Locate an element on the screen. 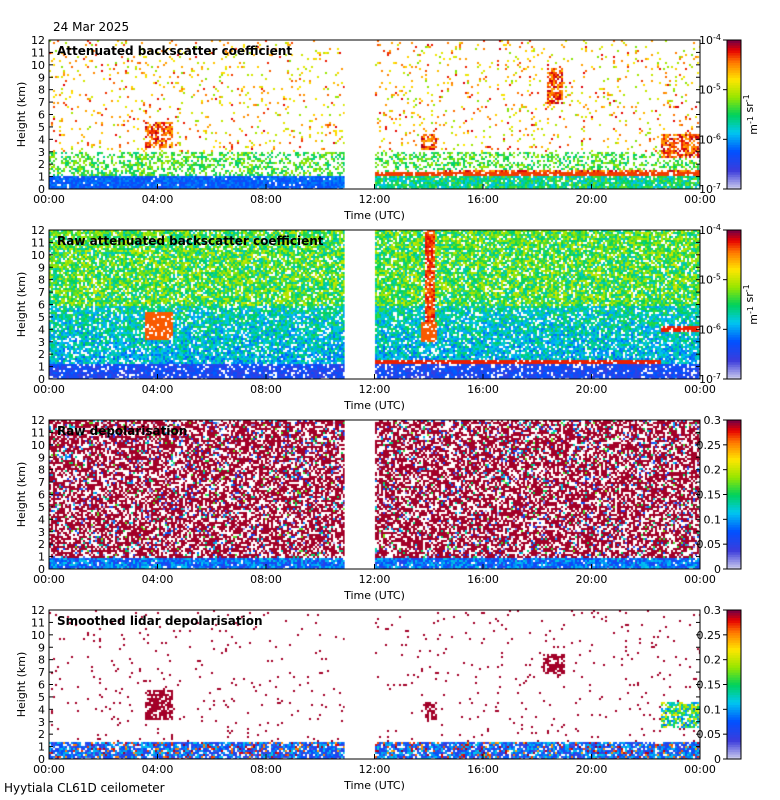 The width and height of the screenshot is (780, 800). colorbar-tick-label: 0.2 is located at coordinates (713, 660).